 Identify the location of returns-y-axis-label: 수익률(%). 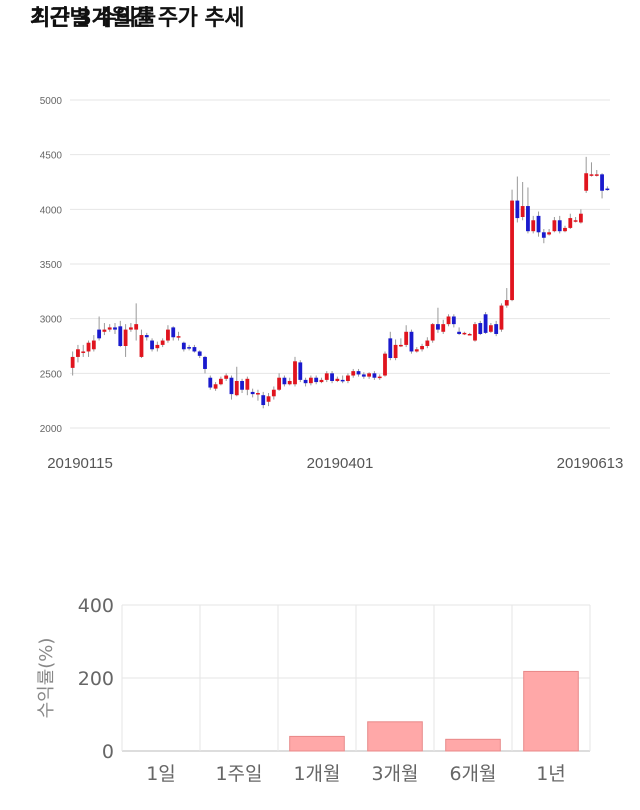
(46, 678).